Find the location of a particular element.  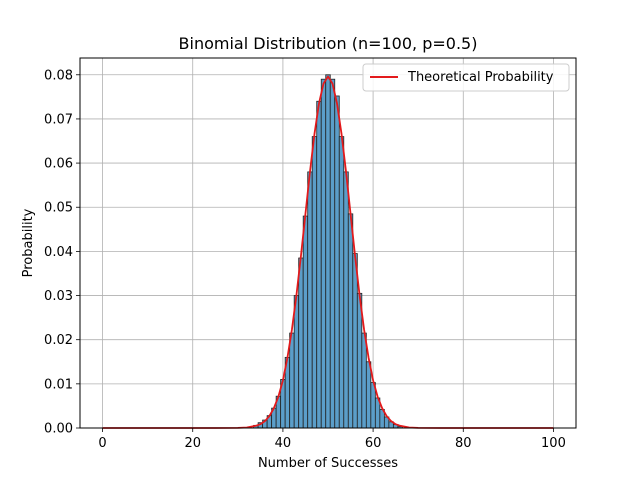

x-tick-label-5: 100 is located at coordinates (553, 443).